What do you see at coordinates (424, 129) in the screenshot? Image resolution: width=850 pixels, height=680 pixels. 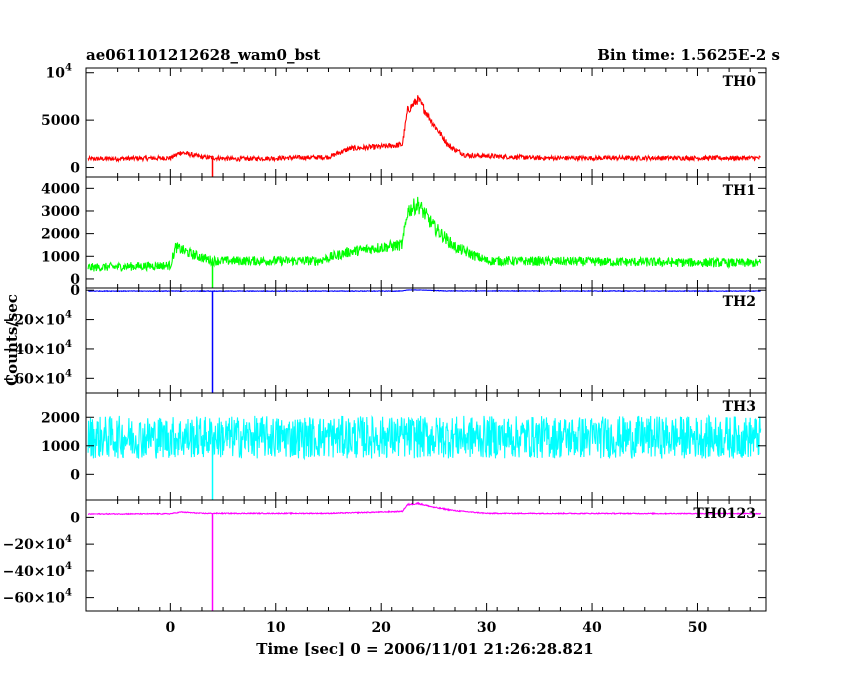 I see `series-line-th0` at bounding box center [424, 129].